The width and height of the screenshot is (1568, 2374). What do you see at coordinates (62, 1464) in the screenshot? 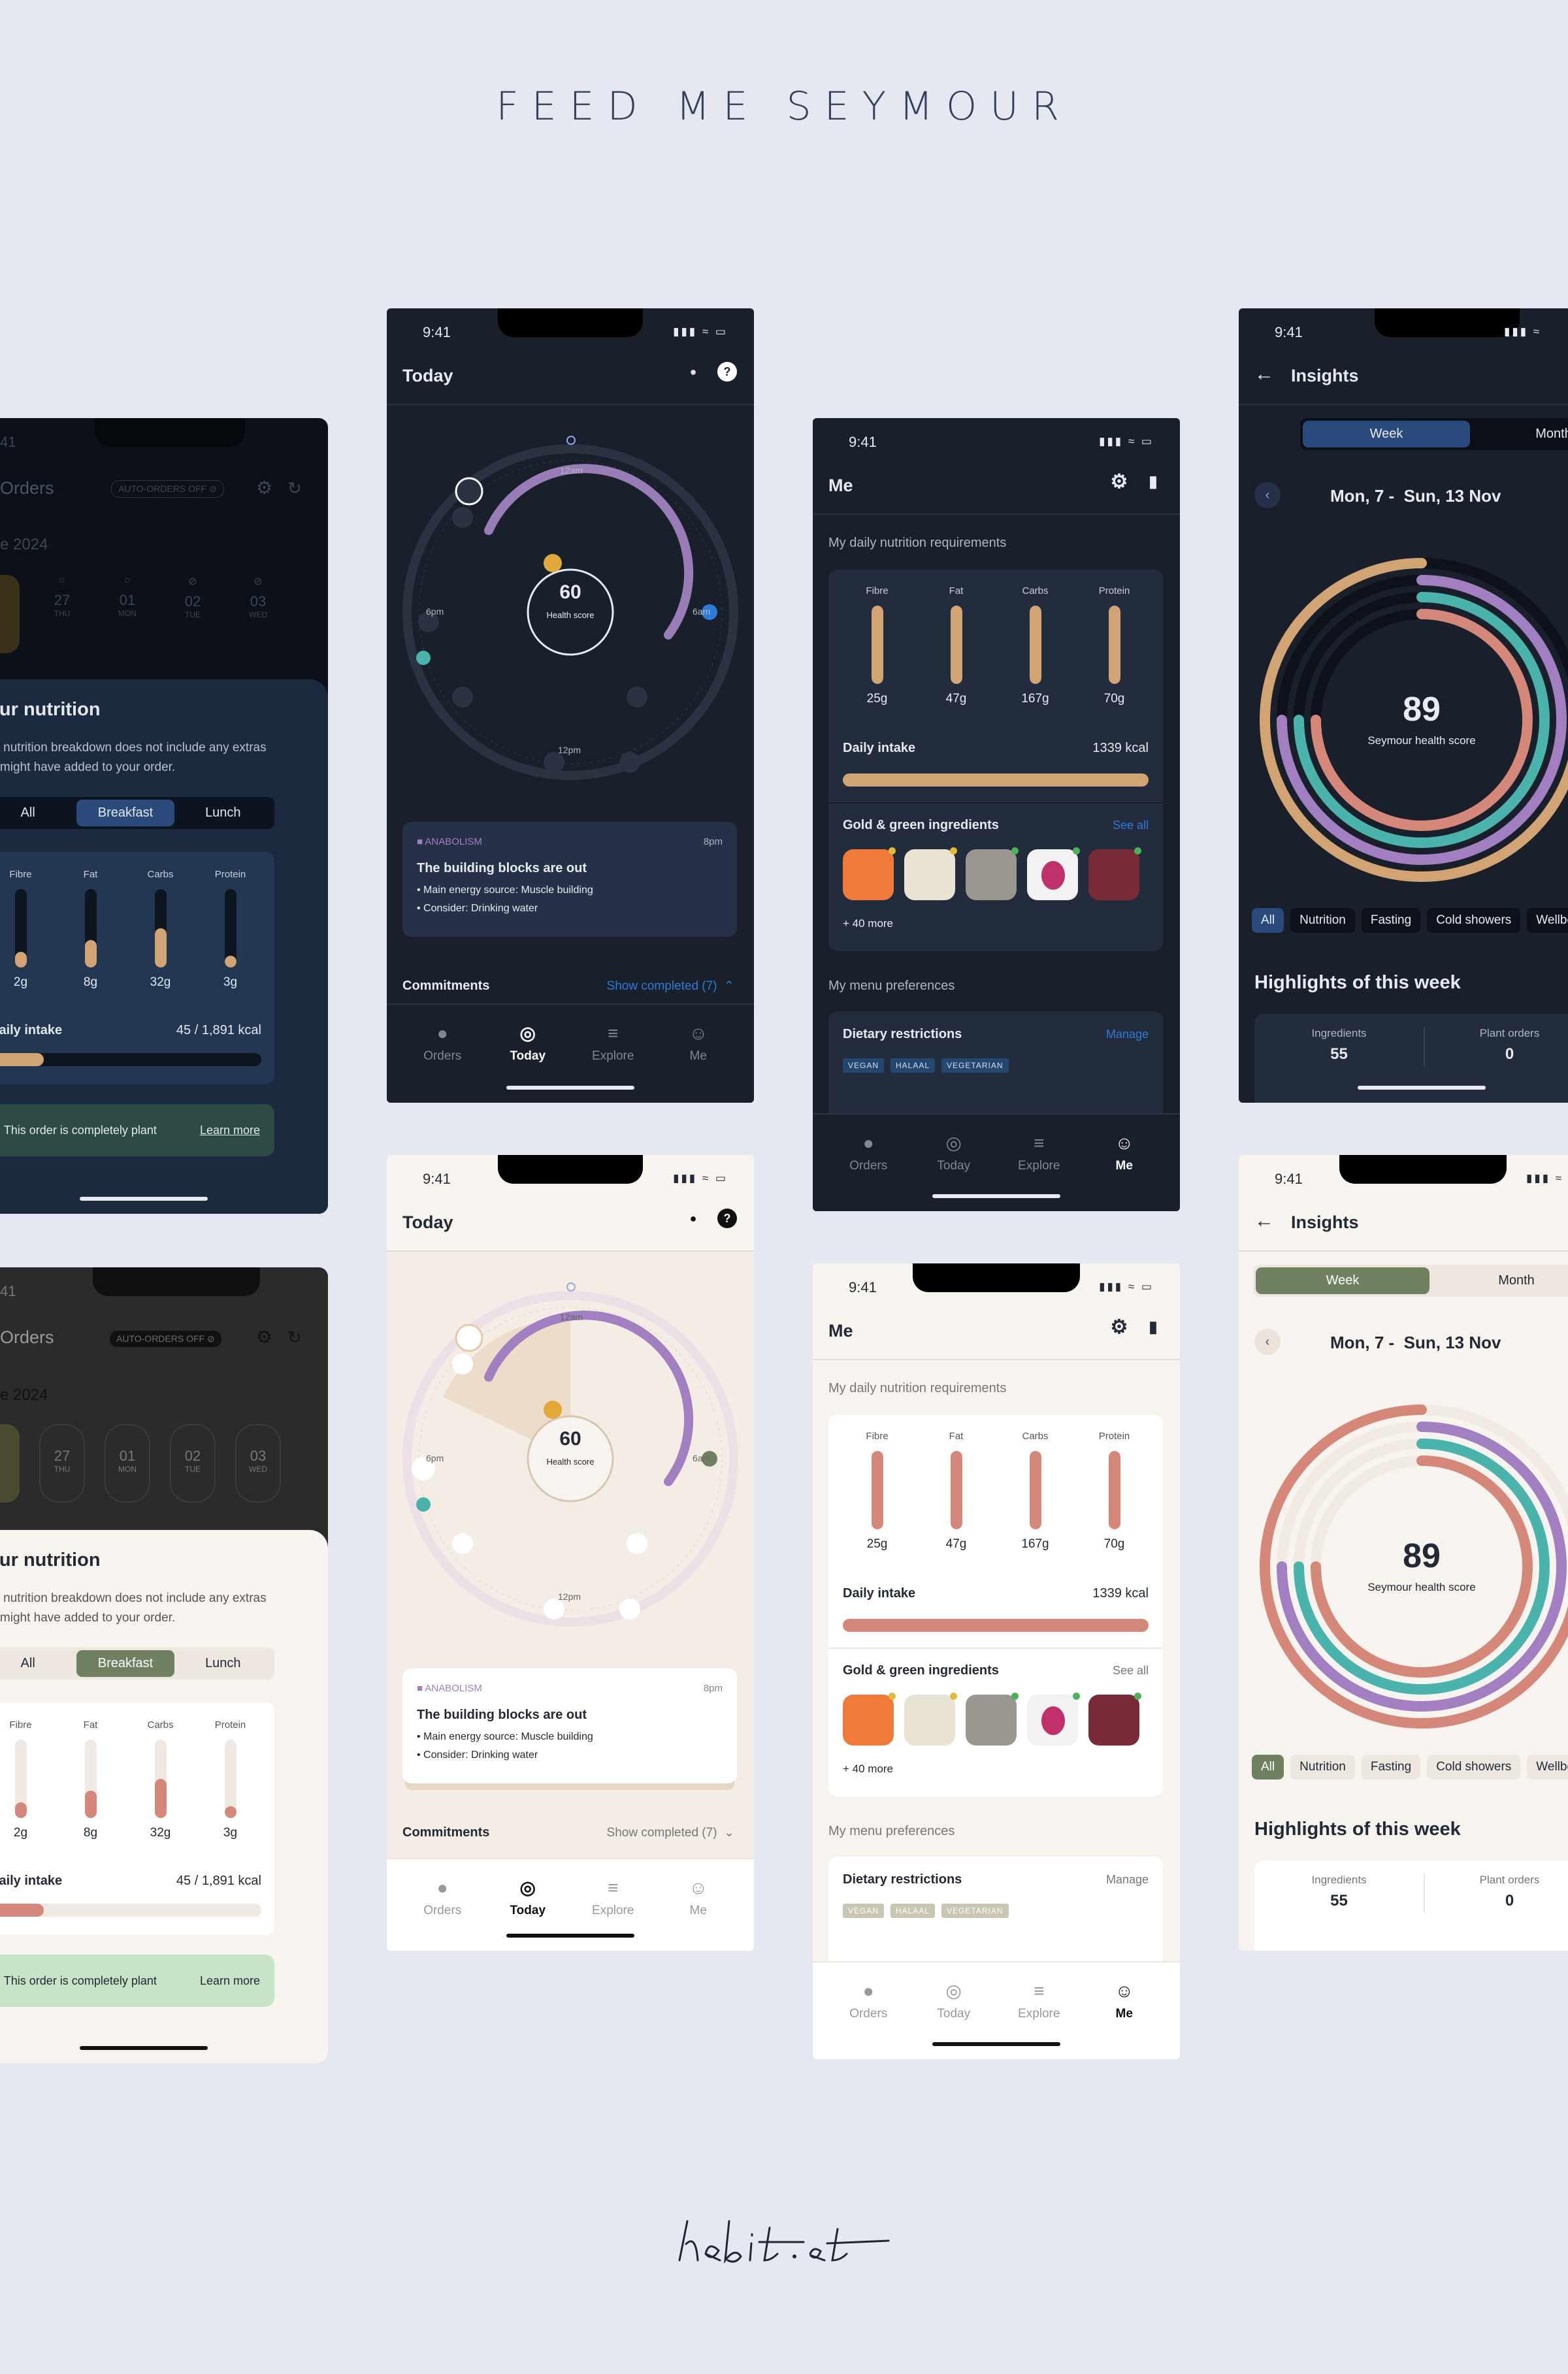
I see `day-item: 27 THU` at bounding box center [62, 1464].